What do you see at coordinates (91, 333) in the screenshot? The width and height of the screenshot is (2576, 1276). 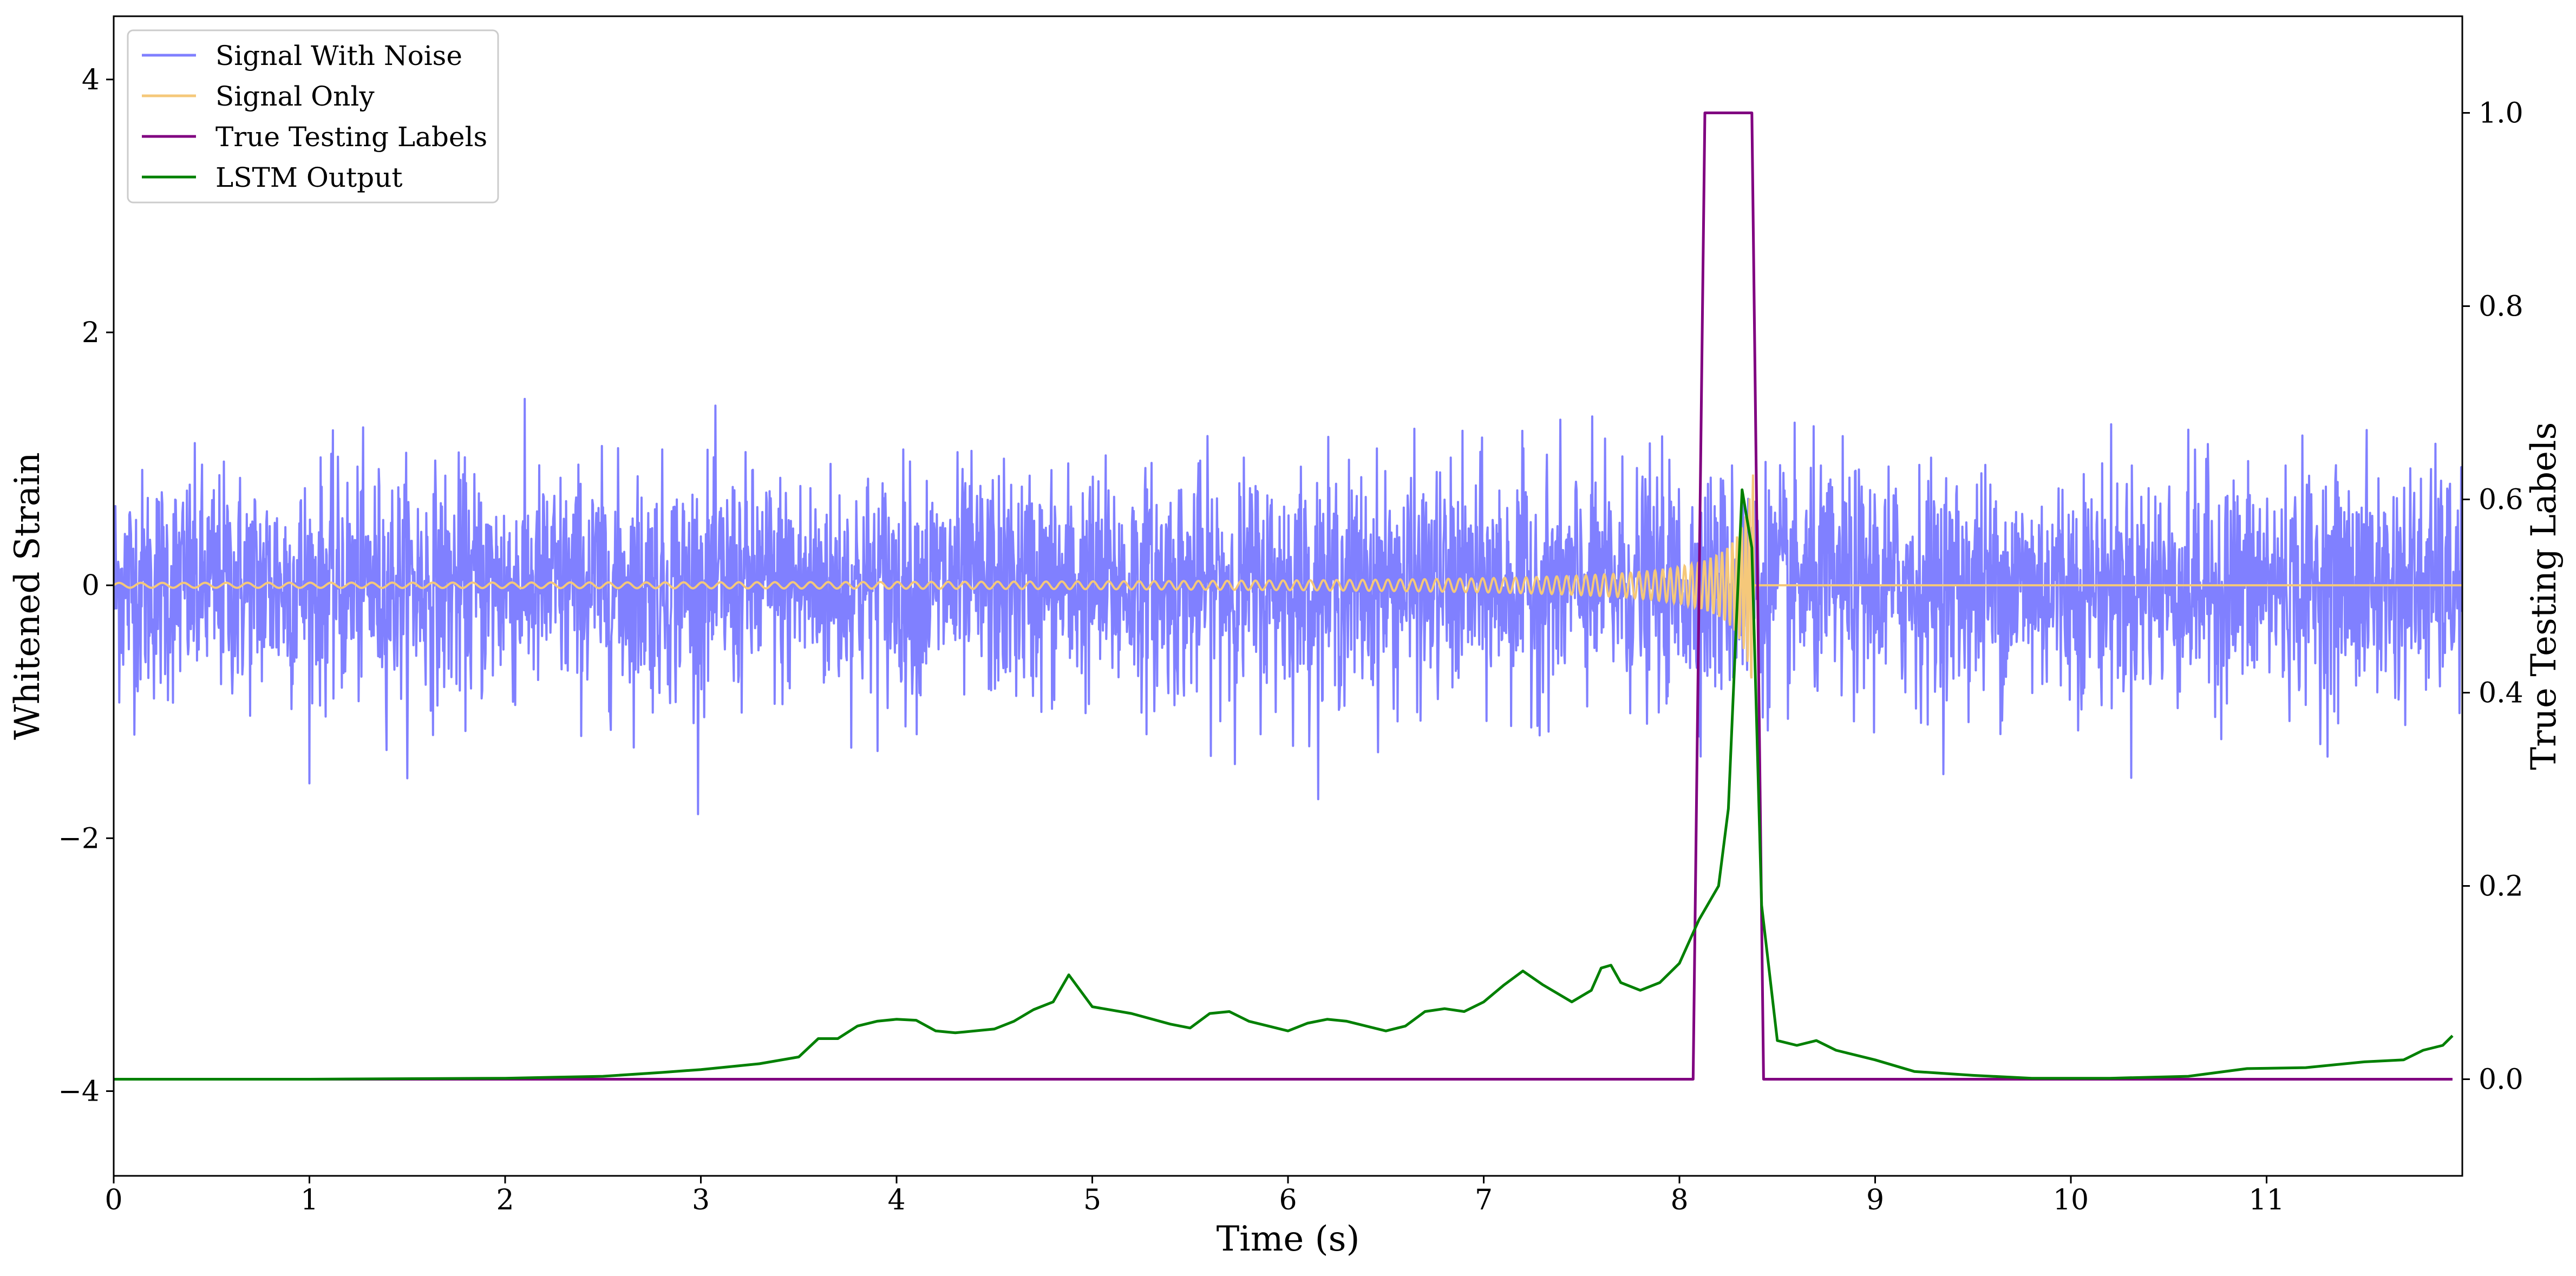 I see `y-left-tick-label: 2` at bounding box center [91, 333].